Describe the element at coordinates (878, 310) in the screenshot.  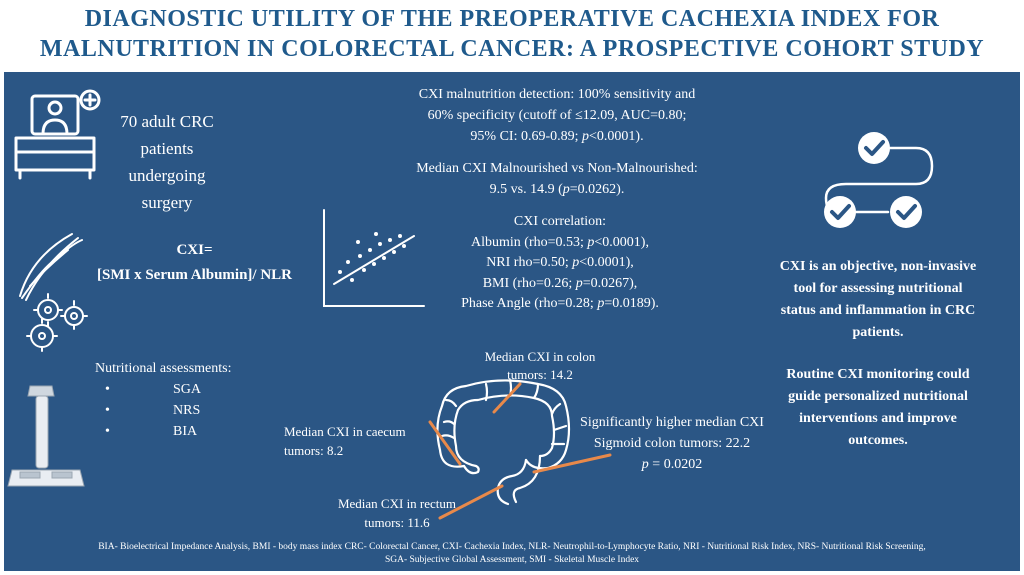
I see `conclusion-p1-line-3: status and inflammation in CRC` at that location.